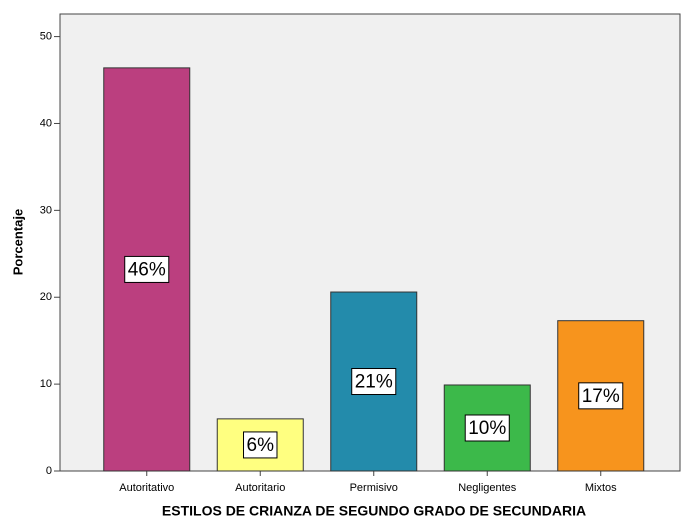  I want to click on value-label: 21%, so click(374, 382).